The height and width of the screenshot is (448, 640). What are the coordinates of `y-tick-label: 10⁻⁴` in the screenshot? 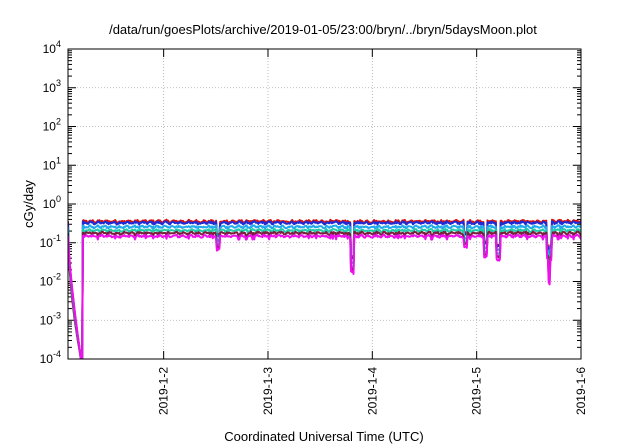 It's located at (50, 357).